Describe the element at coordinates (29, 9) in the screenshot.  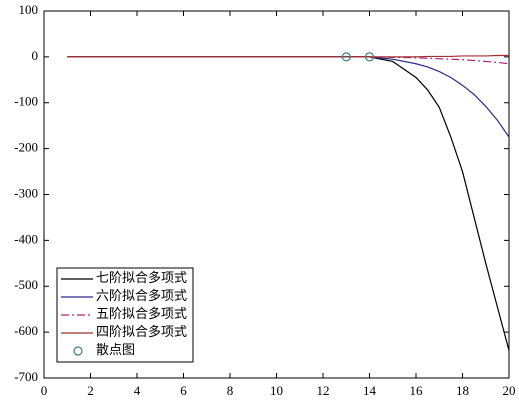
I see `y-tick-label: 100` at that location.